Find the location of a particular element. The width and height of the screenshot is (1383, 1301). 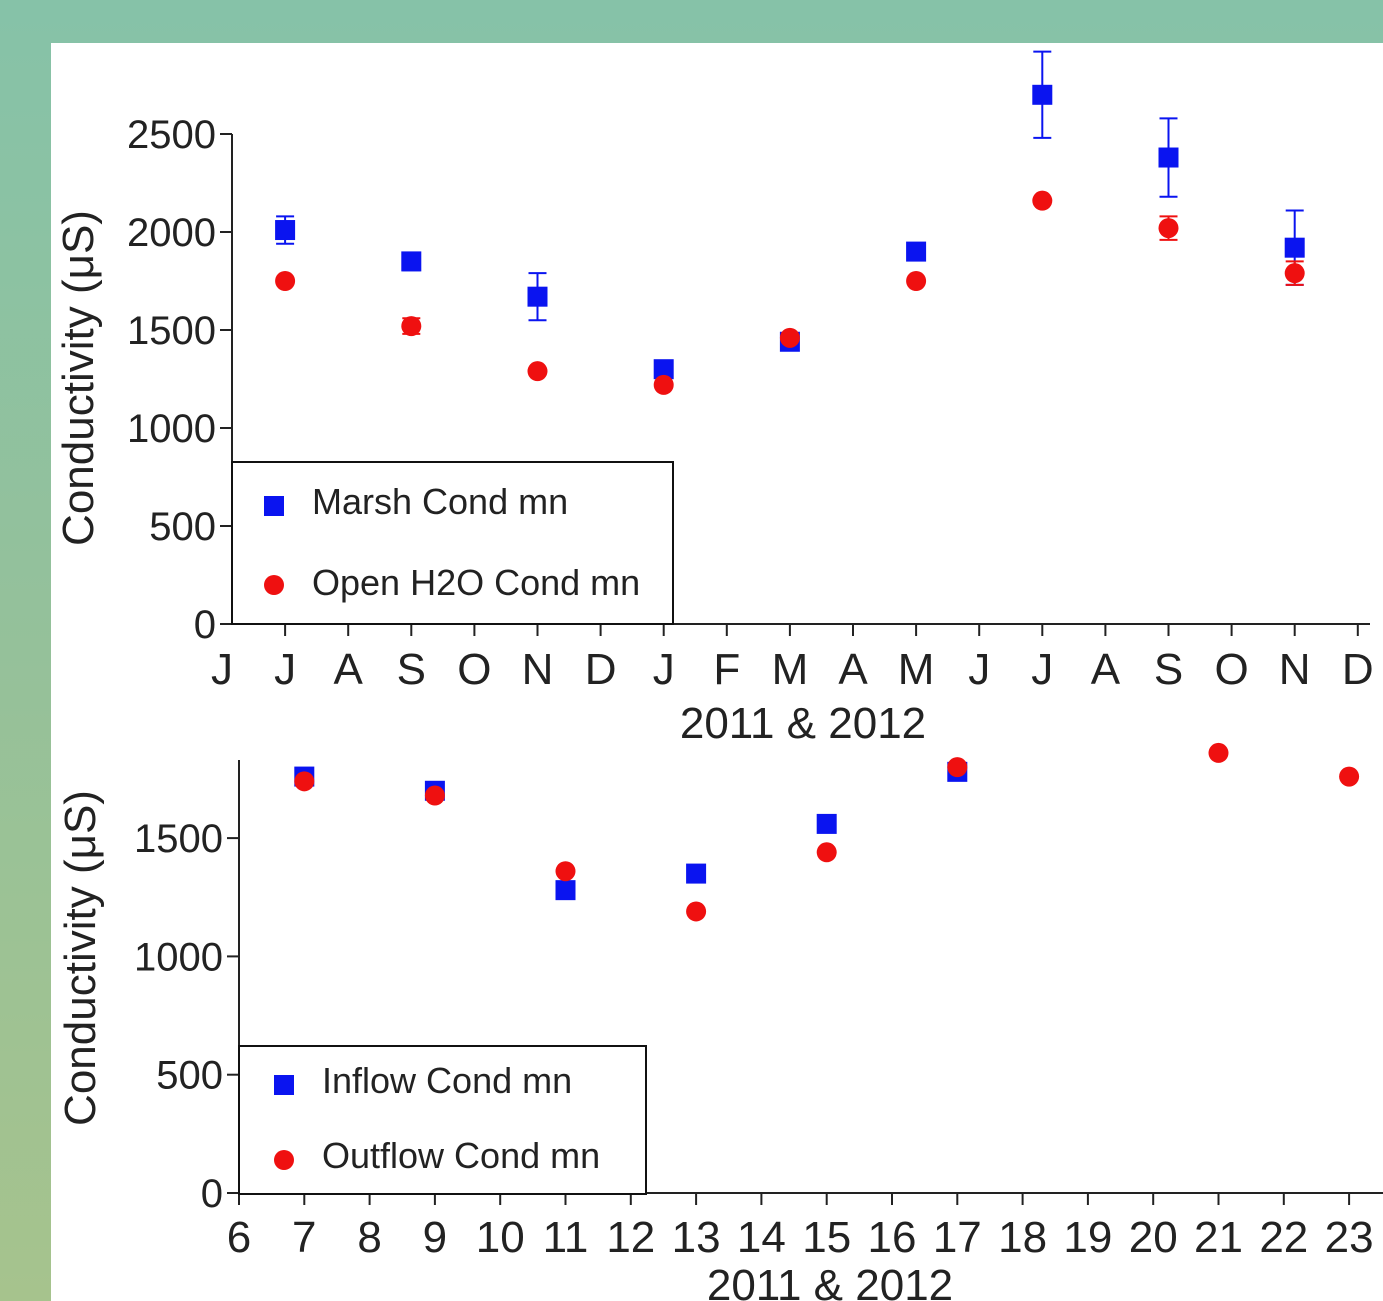

x-tick-label: 19 is located at coordinates (1087, 1237).